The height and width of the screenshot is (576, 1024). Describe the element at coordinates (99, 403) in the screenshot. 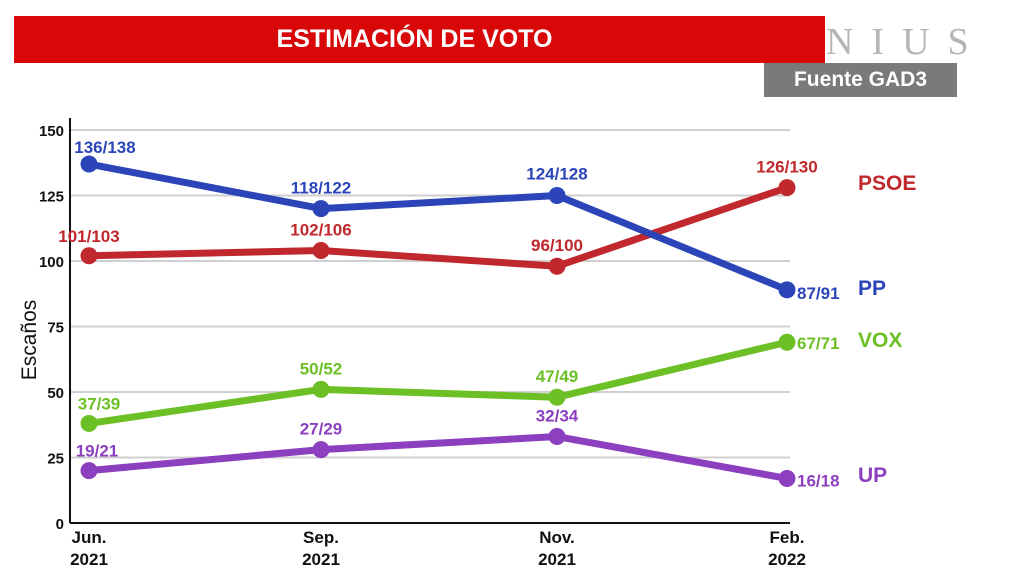

I see `data-label-vox: 37/39` at that location.